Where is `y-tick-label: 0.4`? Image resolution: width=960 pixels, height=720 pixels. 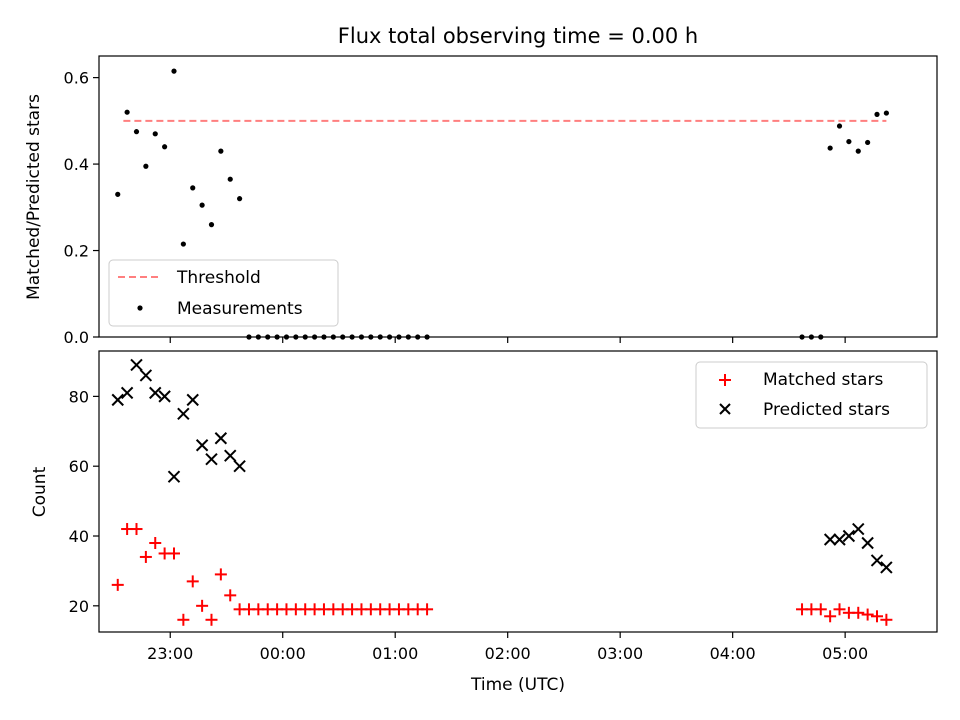
y-tick-label: 0.4 is located at coordinates (76, 164).